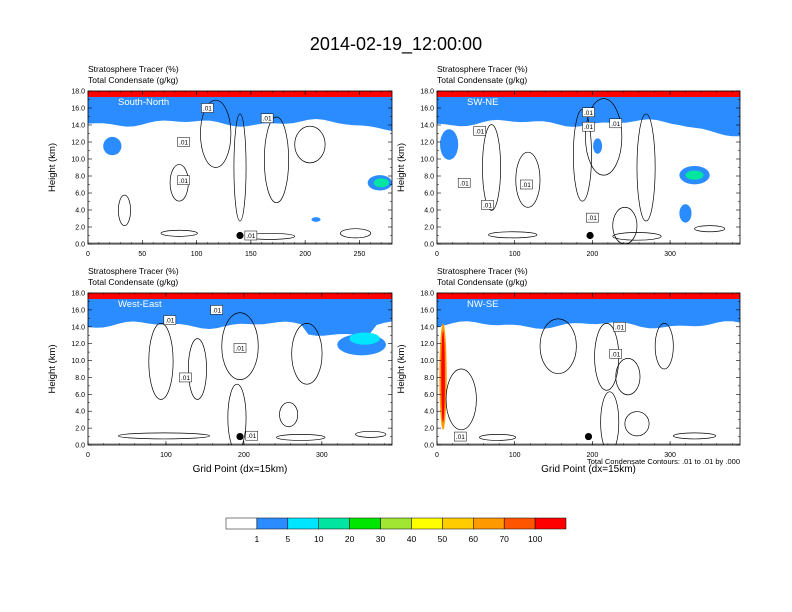  I want to click on location-marker, so click(588, 436).